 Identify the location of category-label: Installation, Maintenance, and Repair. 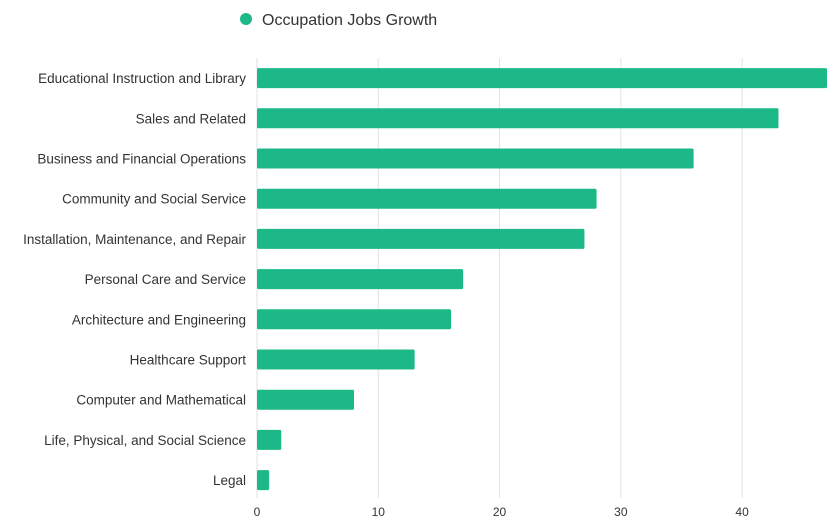
(134, 239).